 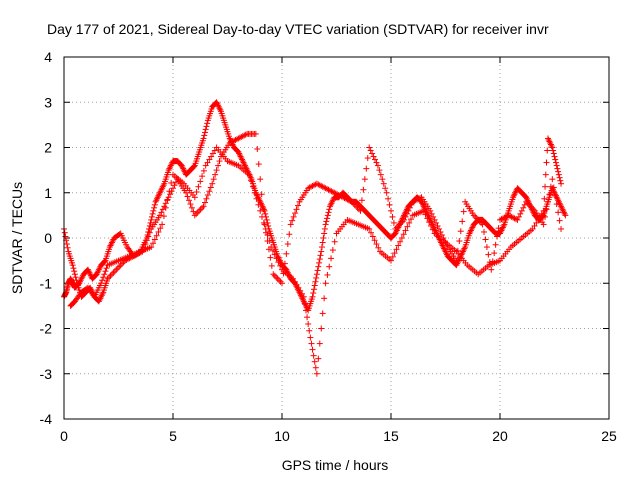 I want to click on x-axis-label: GPS time / hours, so click(x=335, y=465).